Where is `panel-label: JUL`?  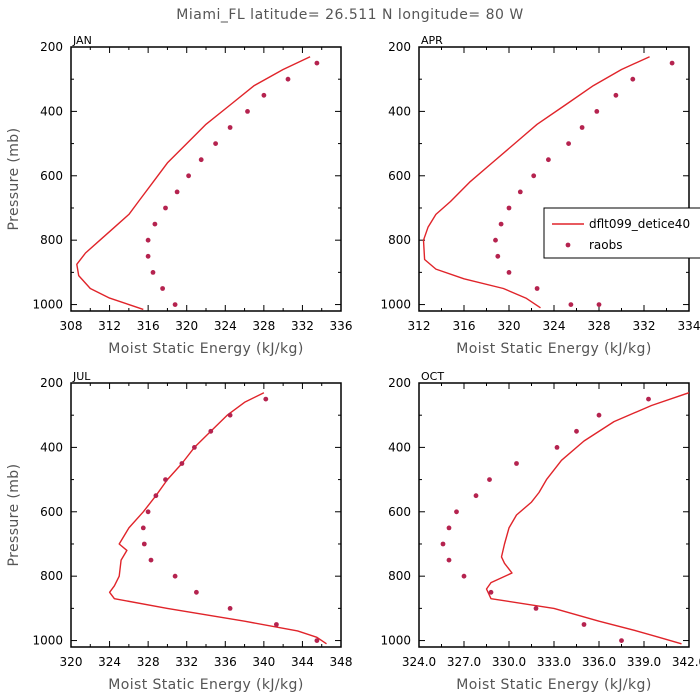 panel-label: JUL is located at coordinates (81, 376).